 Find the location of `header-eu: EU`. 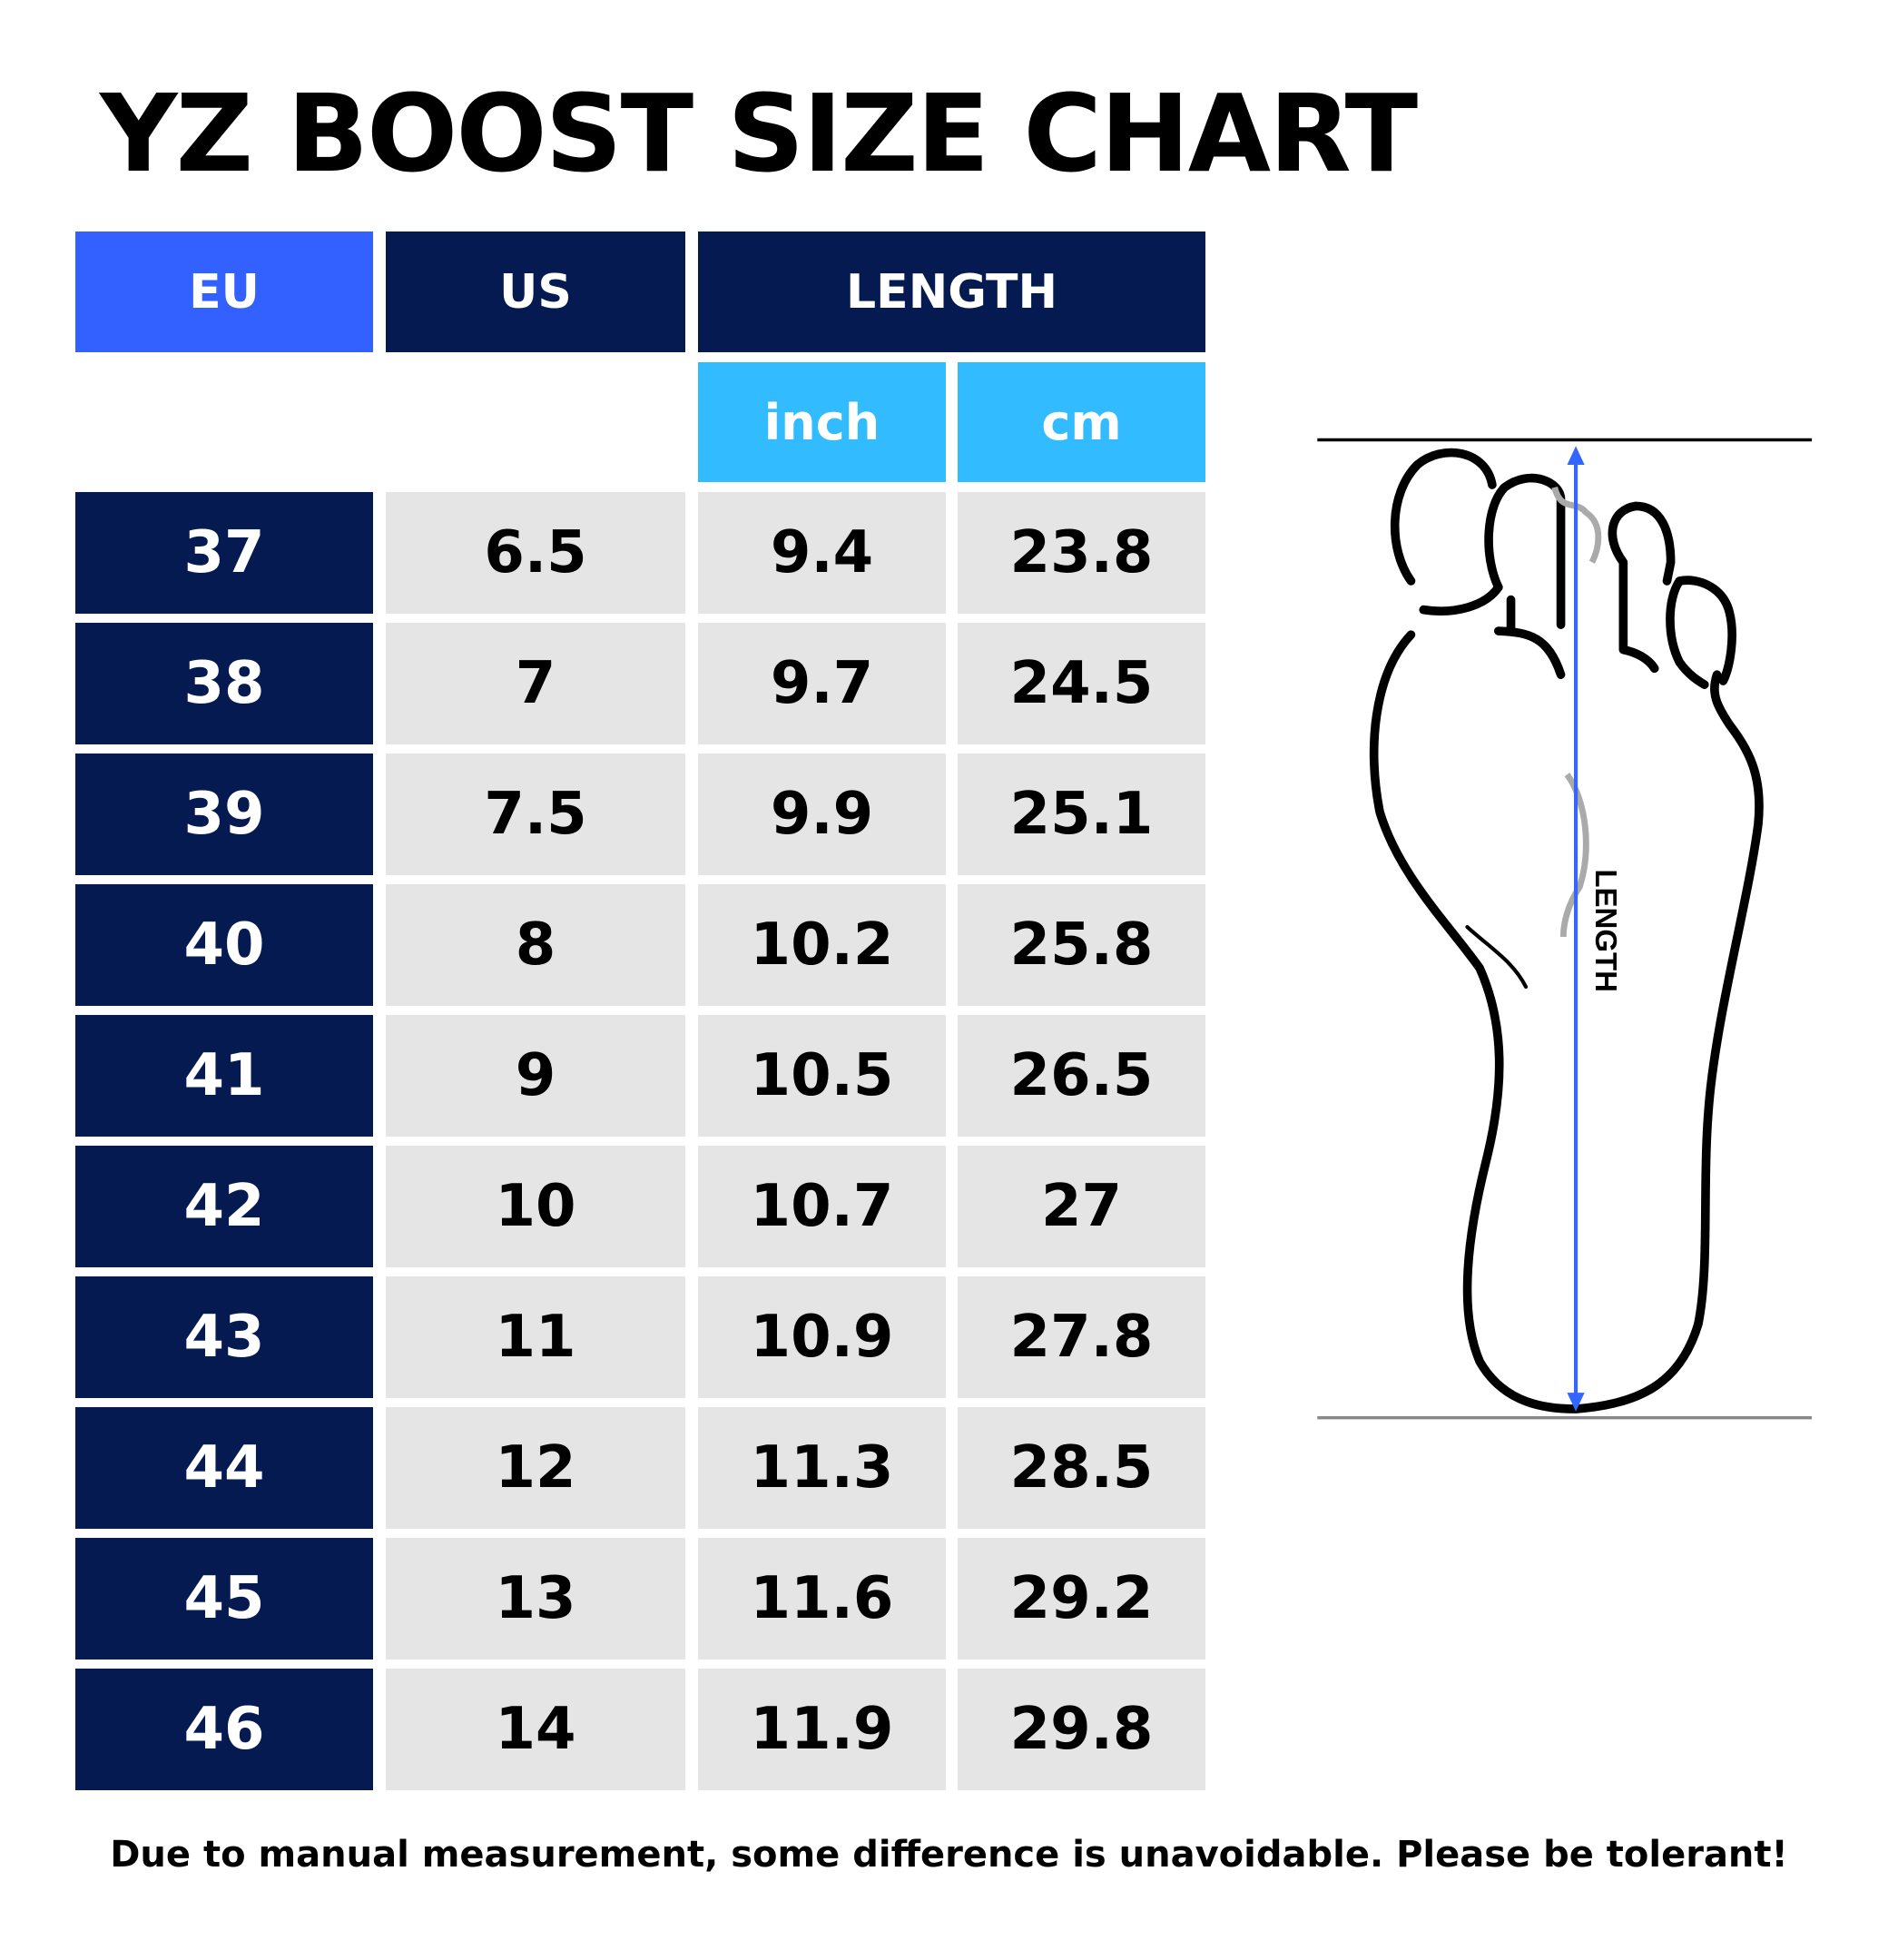

header-eu: EU is located at coordinates (224, 292).